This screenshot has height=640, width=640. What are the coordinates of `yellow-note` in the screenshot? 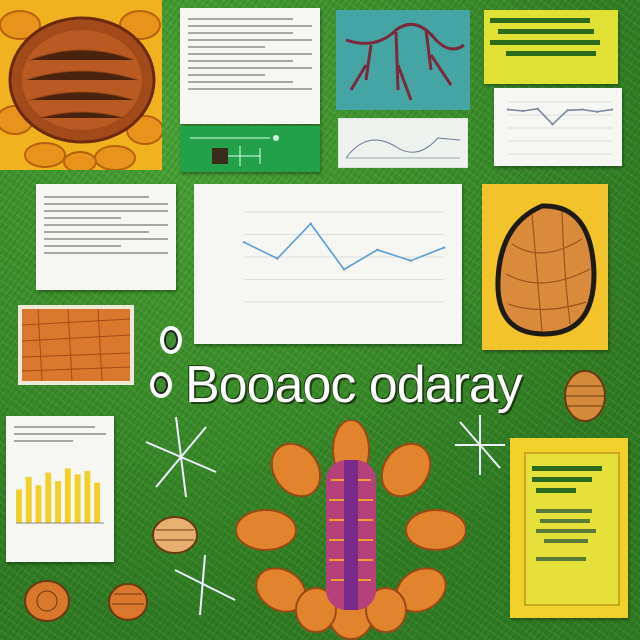 It's located at (551, 47).